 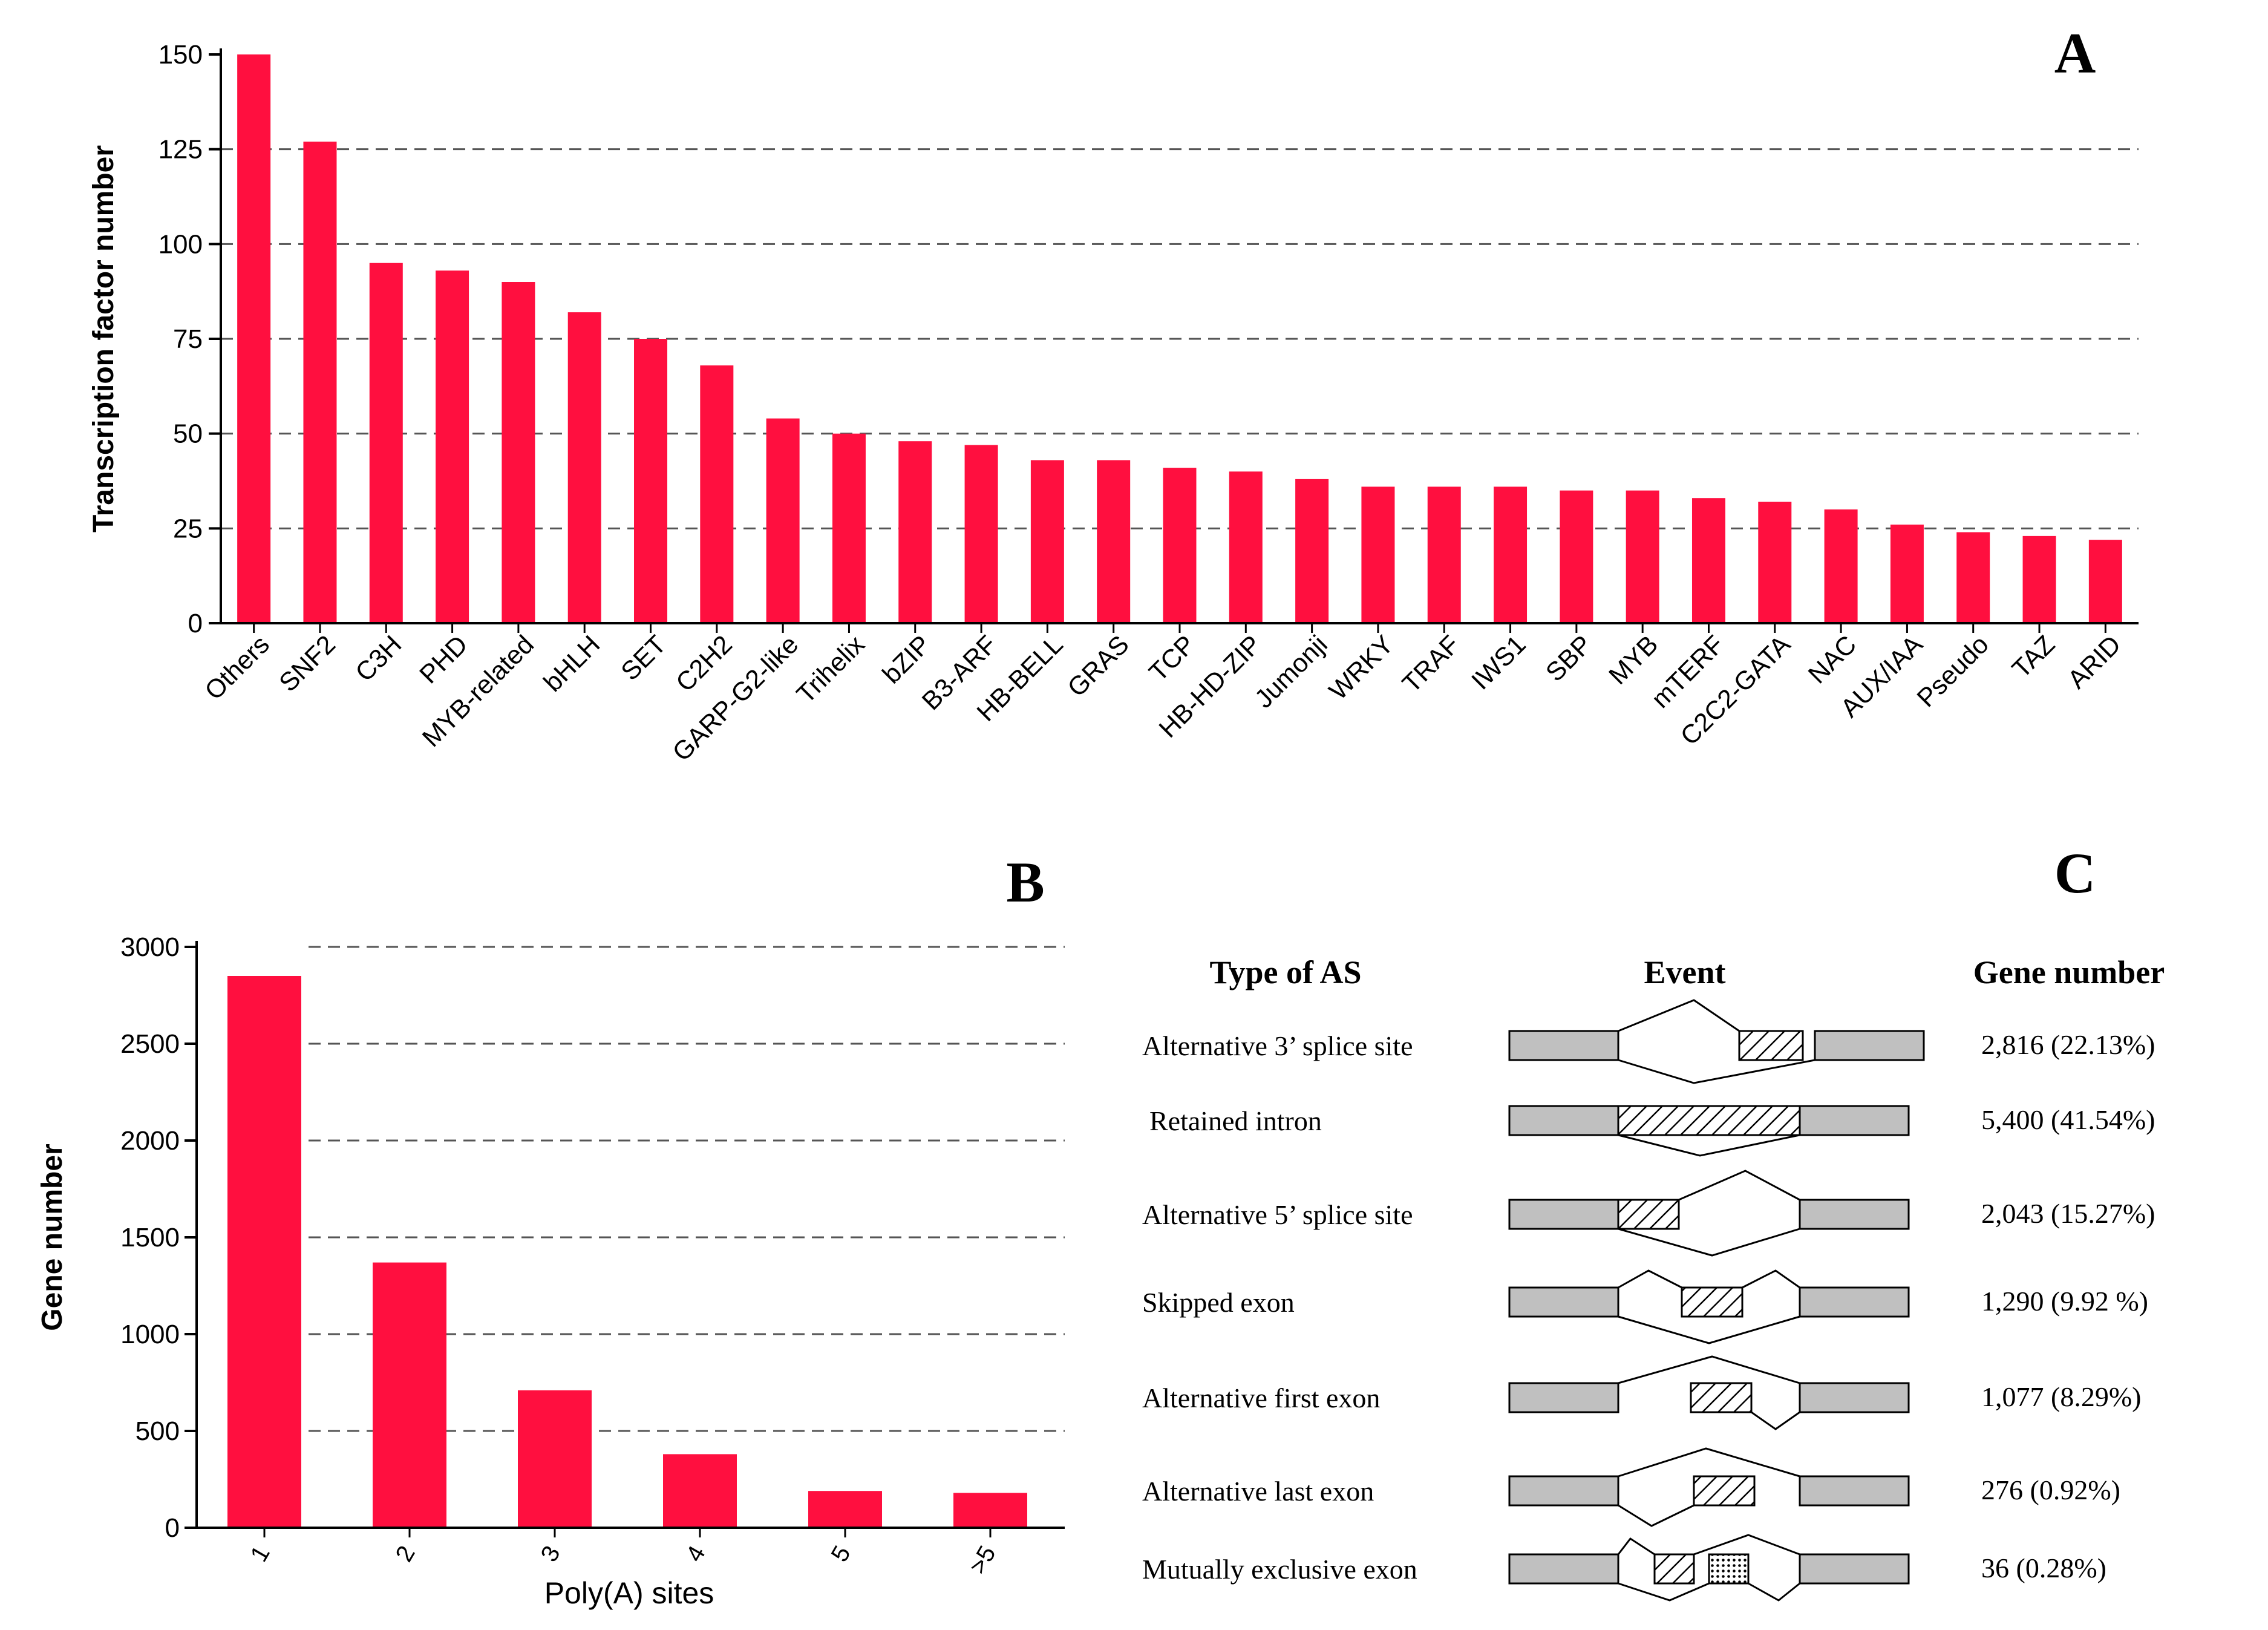 What do you see at coordinates (1775, 562) in the screenshot?
I see `bar-c2c2-gata` at bounding box center [1775, 562].